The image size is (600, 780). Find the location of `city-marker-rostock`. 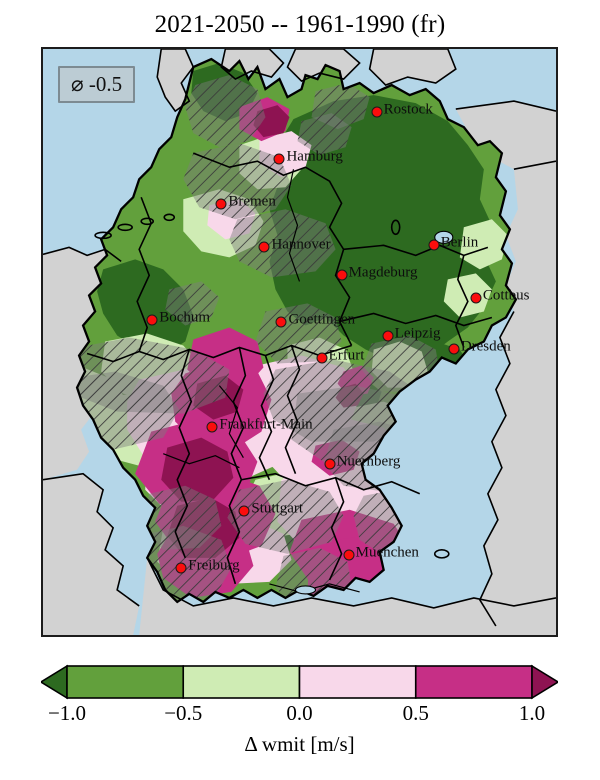

city-marker-rostock is located at coordinates (377, 112).